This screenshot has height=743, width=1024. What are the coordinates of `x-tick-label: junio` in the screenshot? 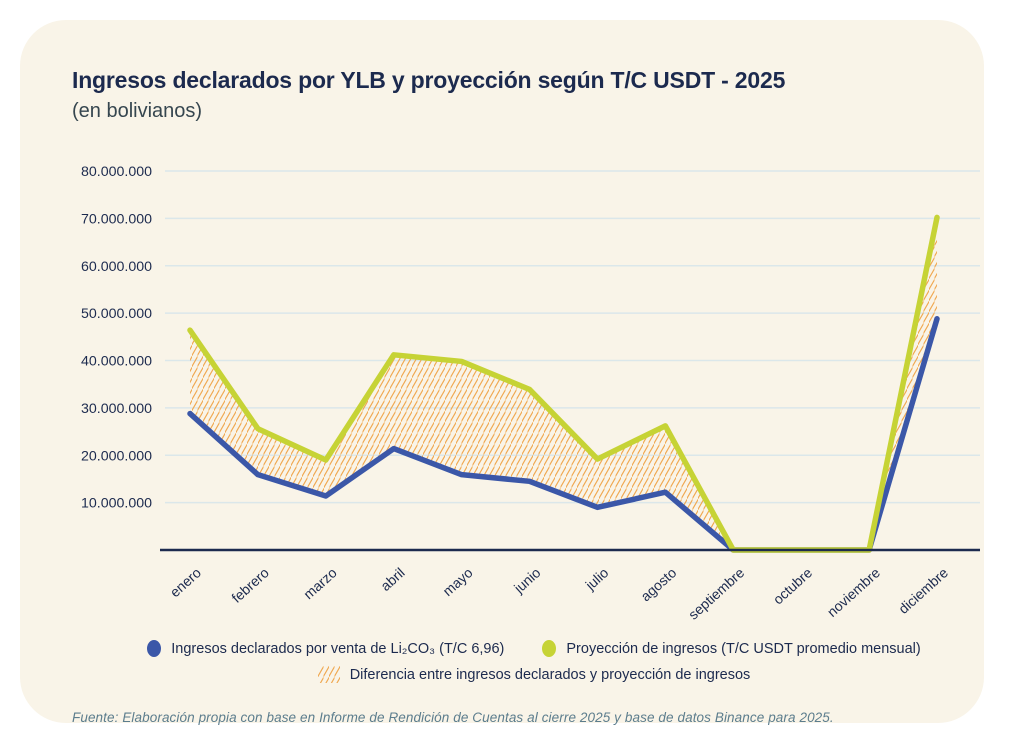 It's located at (527, 580).